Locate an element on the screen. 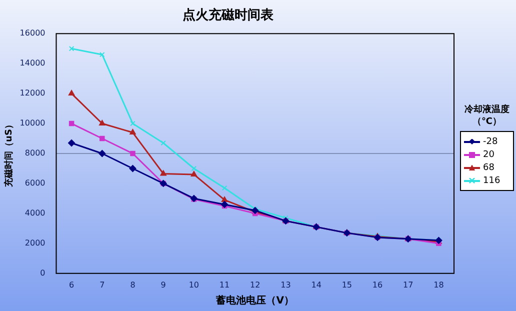 The height and width of the screenshot is (311, 516). y-tick-label: 12000 is located at coordinates (33, 93).